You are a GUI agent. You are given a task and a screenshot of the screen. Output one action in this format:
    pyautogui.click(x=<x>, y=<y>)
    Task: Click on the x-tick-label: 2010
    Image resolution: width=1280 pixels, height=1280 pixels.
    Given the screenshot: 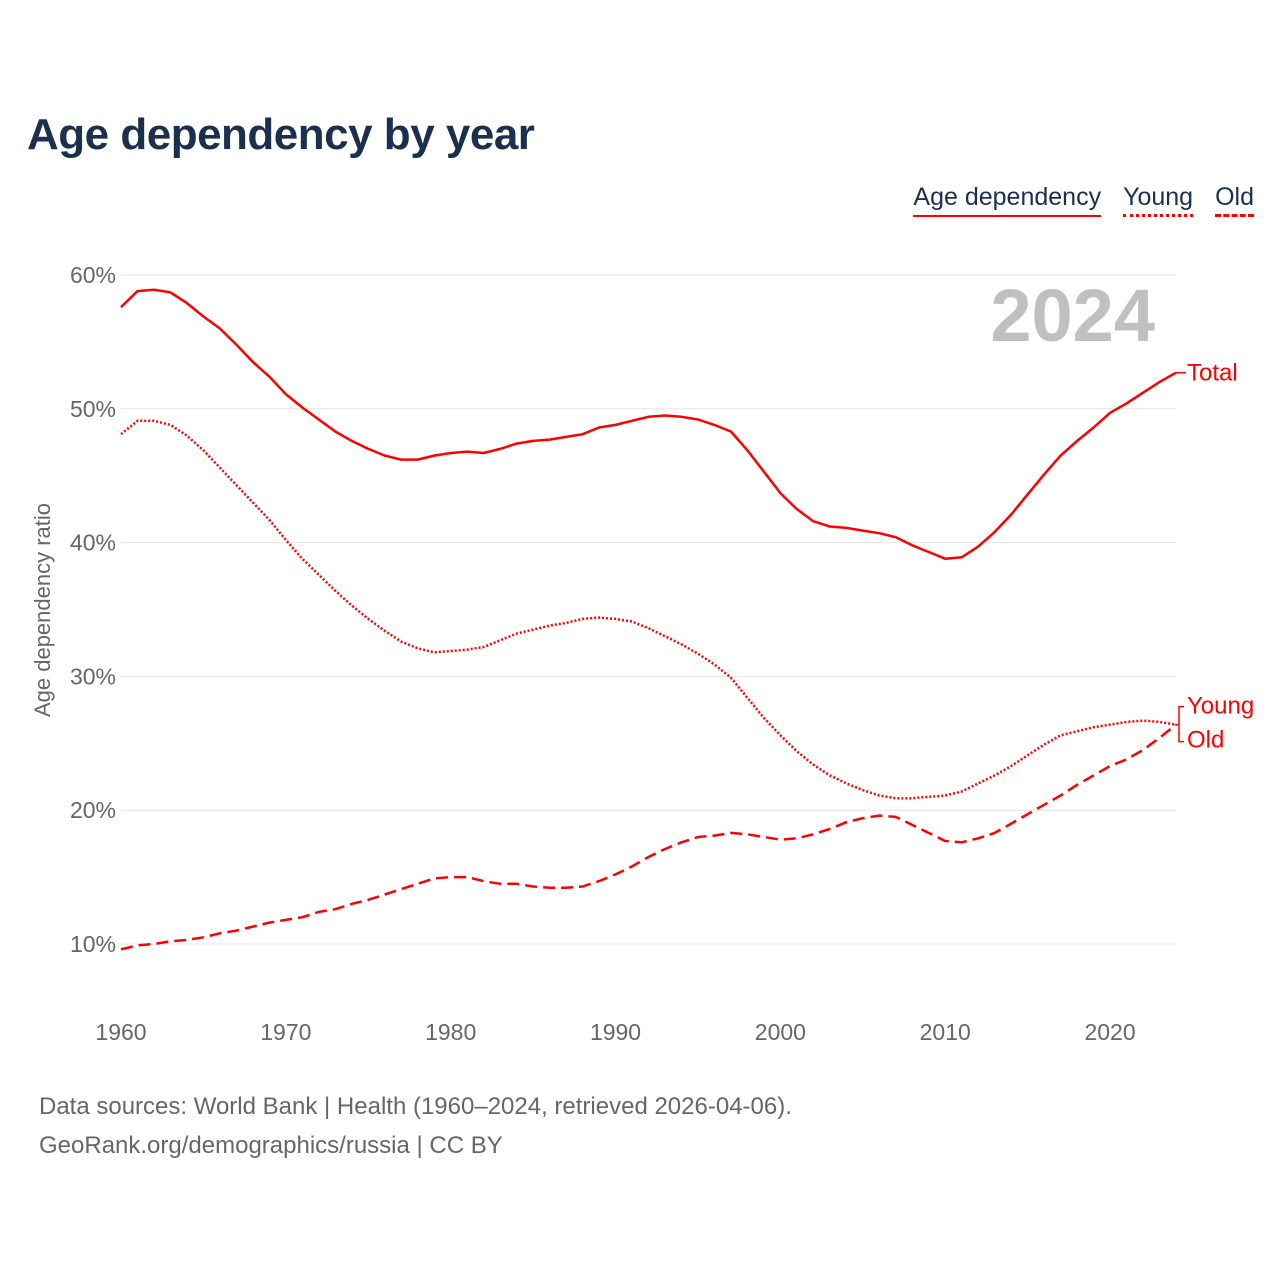 What is the action you would take?
    pyautogui.click(x=945, y=1032)
    